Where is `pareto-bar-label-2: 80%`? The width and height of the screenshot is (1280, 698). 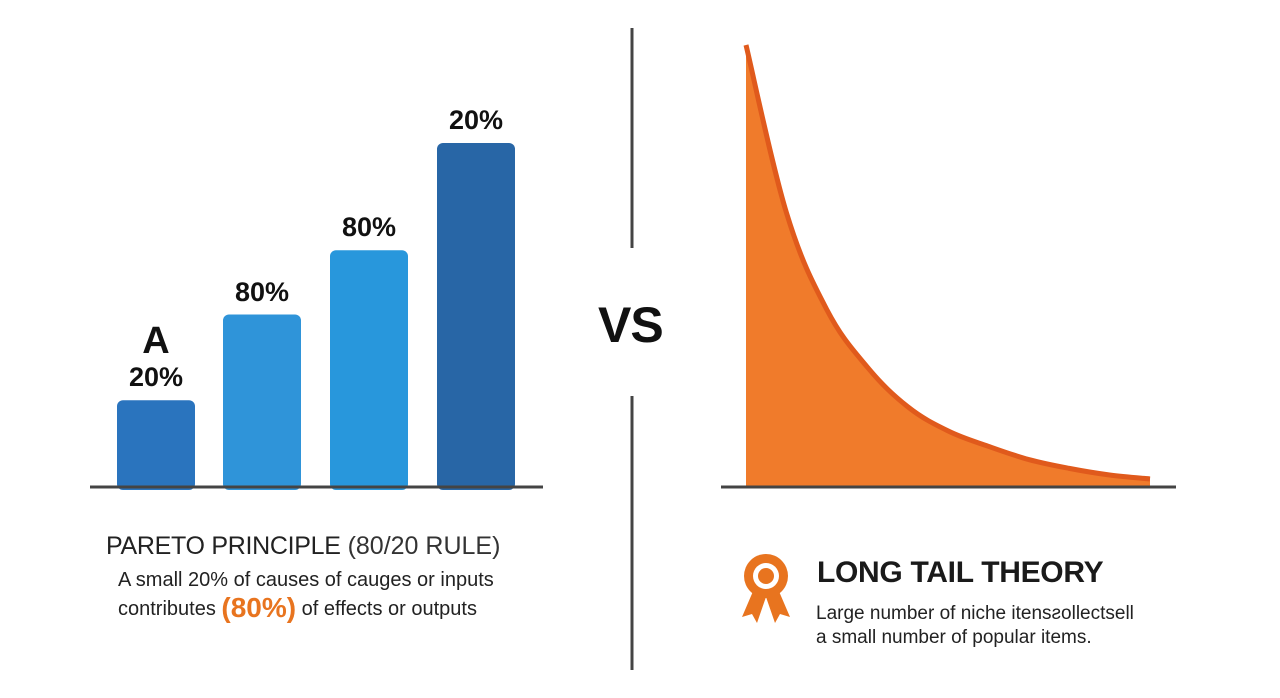 pareto-bar-label-2: 80% is located at coordinates (262, 291).